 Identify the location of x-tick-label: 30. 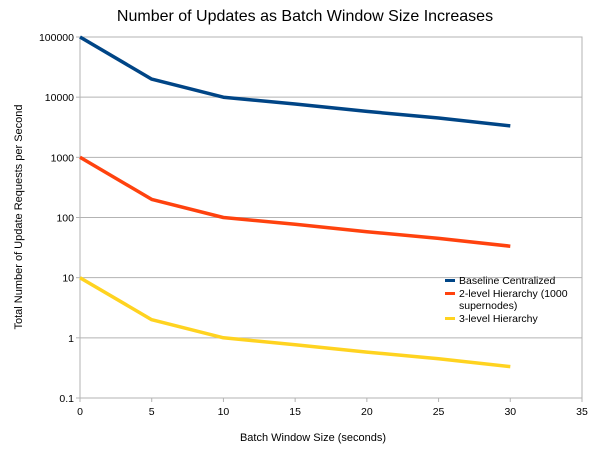
(510, 412).